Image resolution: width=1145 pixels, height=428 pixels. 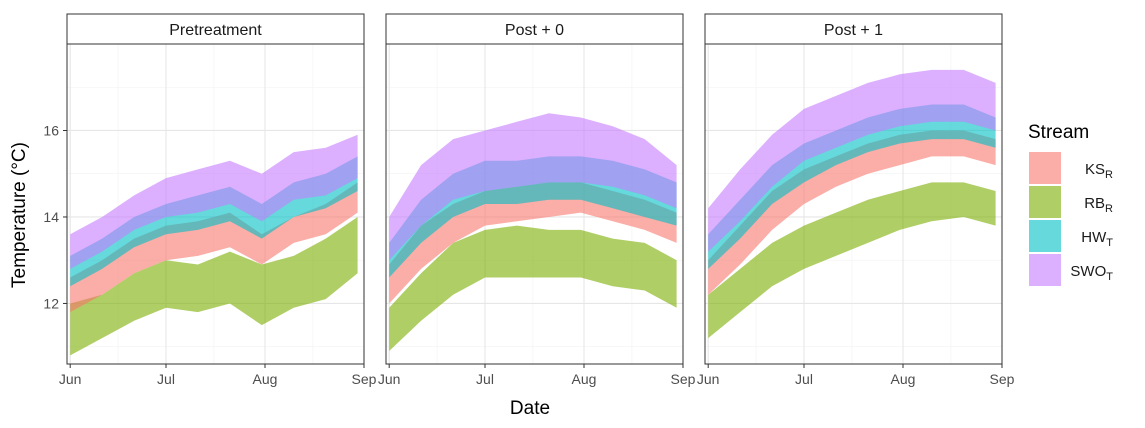 I want to click on legend-label: HWT, so click(x=1097, y=239).